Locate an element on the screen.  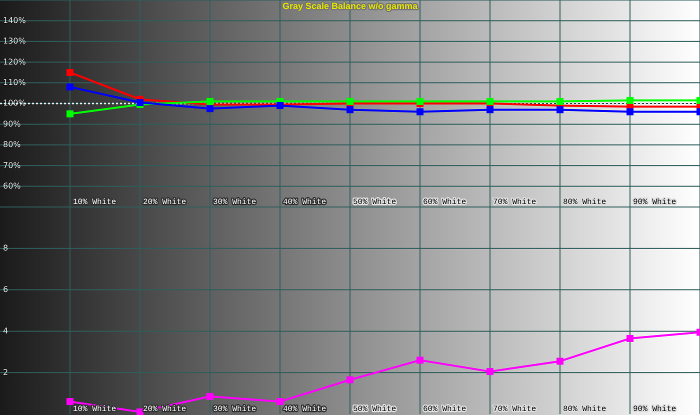
y-tick-label: 90% is located at coordinates (12, 123).